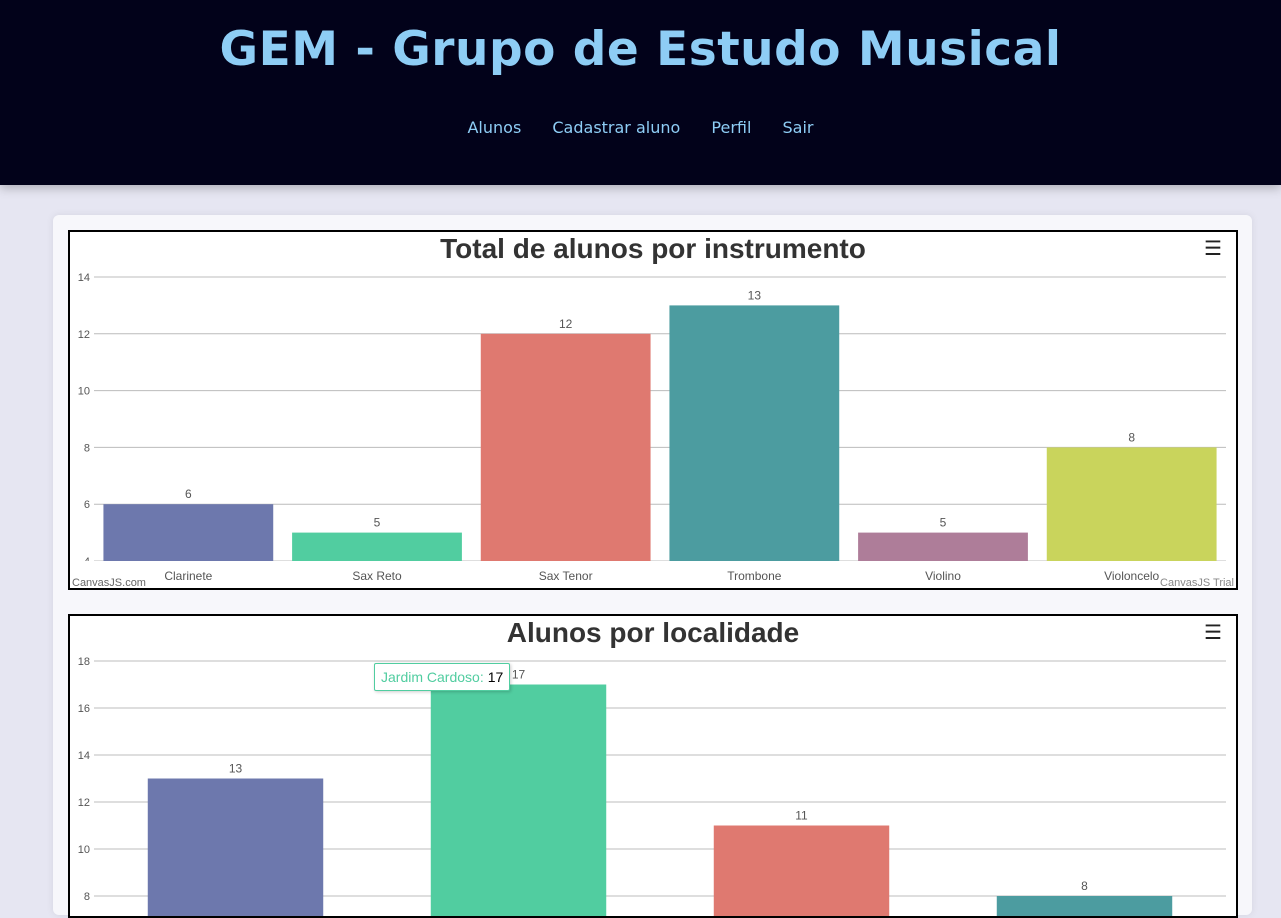 The height and width of the screenshot is (918, 1281). What do you see at coordinates (653, 248) in the screenshot?
I see `chart-title: Total de alunos por instrumento` at bounding box center [653, 248].